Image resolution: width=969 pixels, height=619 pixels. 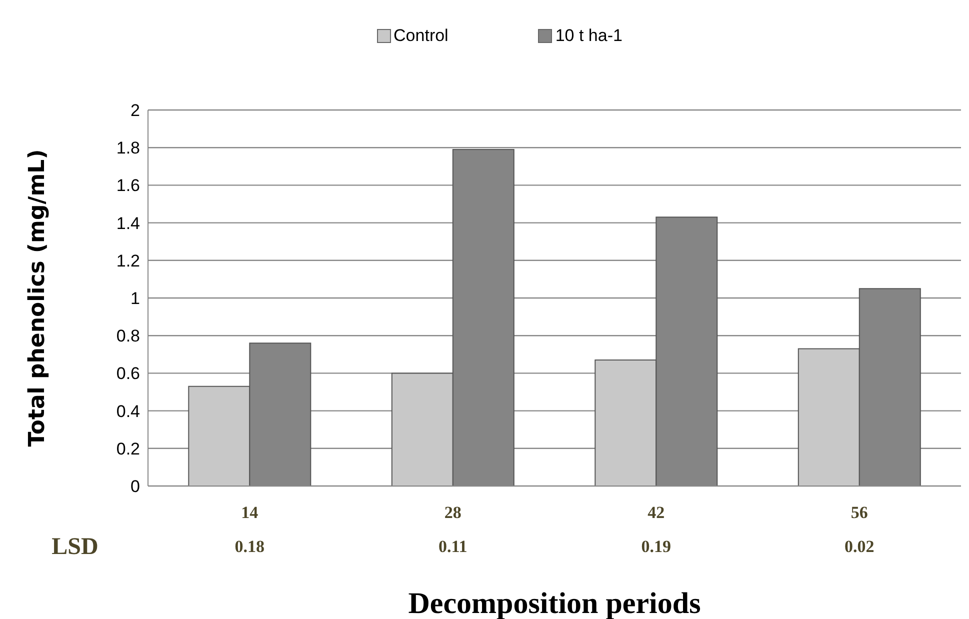 I want to click on x-tick-label: 14, so click(x=250, y=512).